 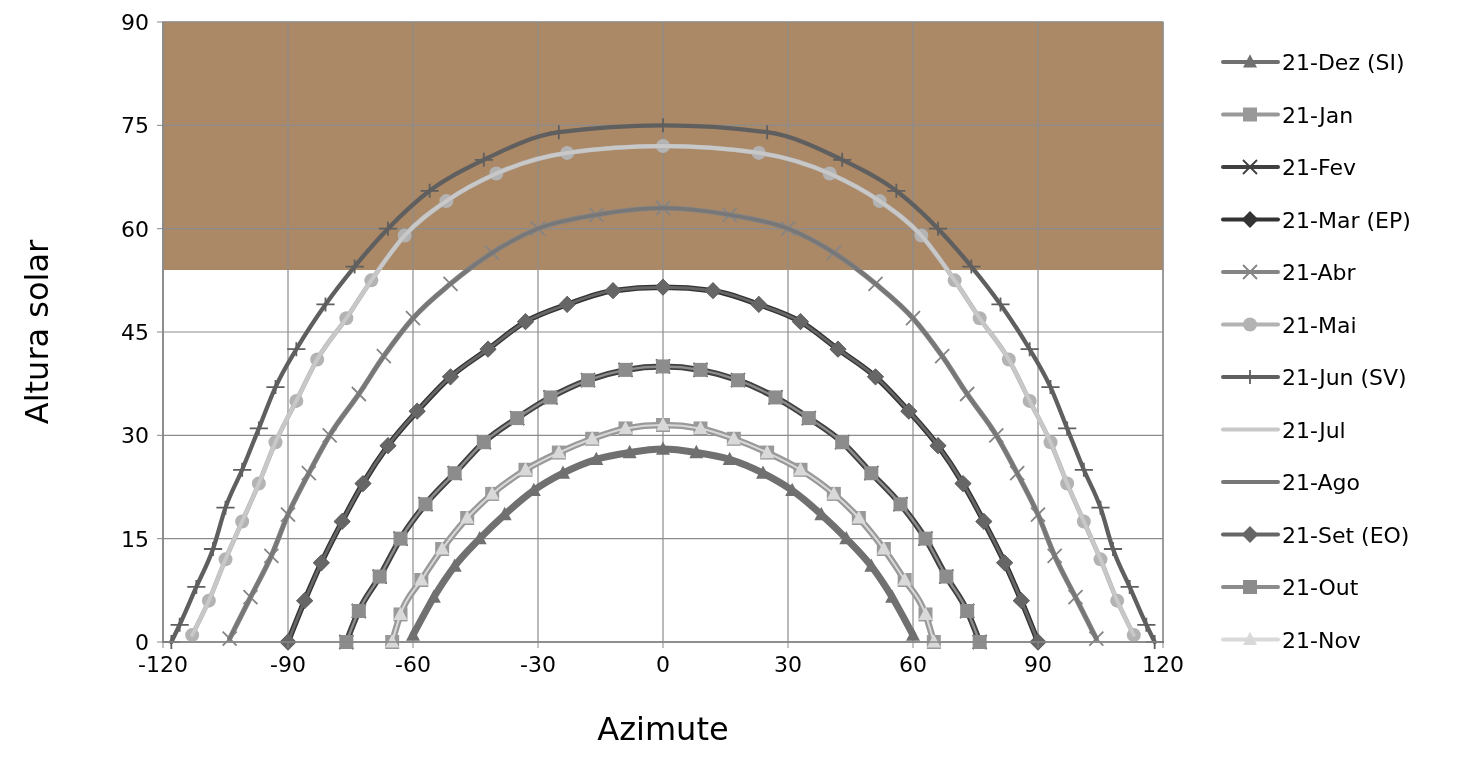 I want to click on y-tick-label: 15, so click(x=135, y=539).